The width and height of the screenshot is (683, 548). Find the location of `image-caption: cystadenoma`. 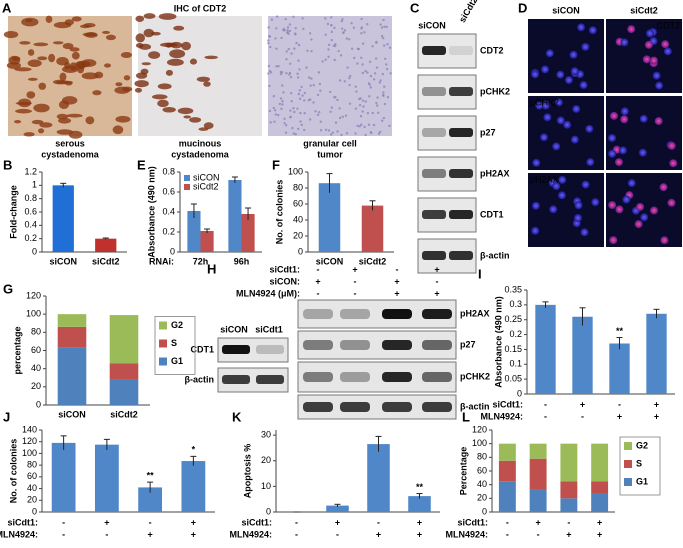

image-caption: cystadenoma is located at coordinates (70, 154).